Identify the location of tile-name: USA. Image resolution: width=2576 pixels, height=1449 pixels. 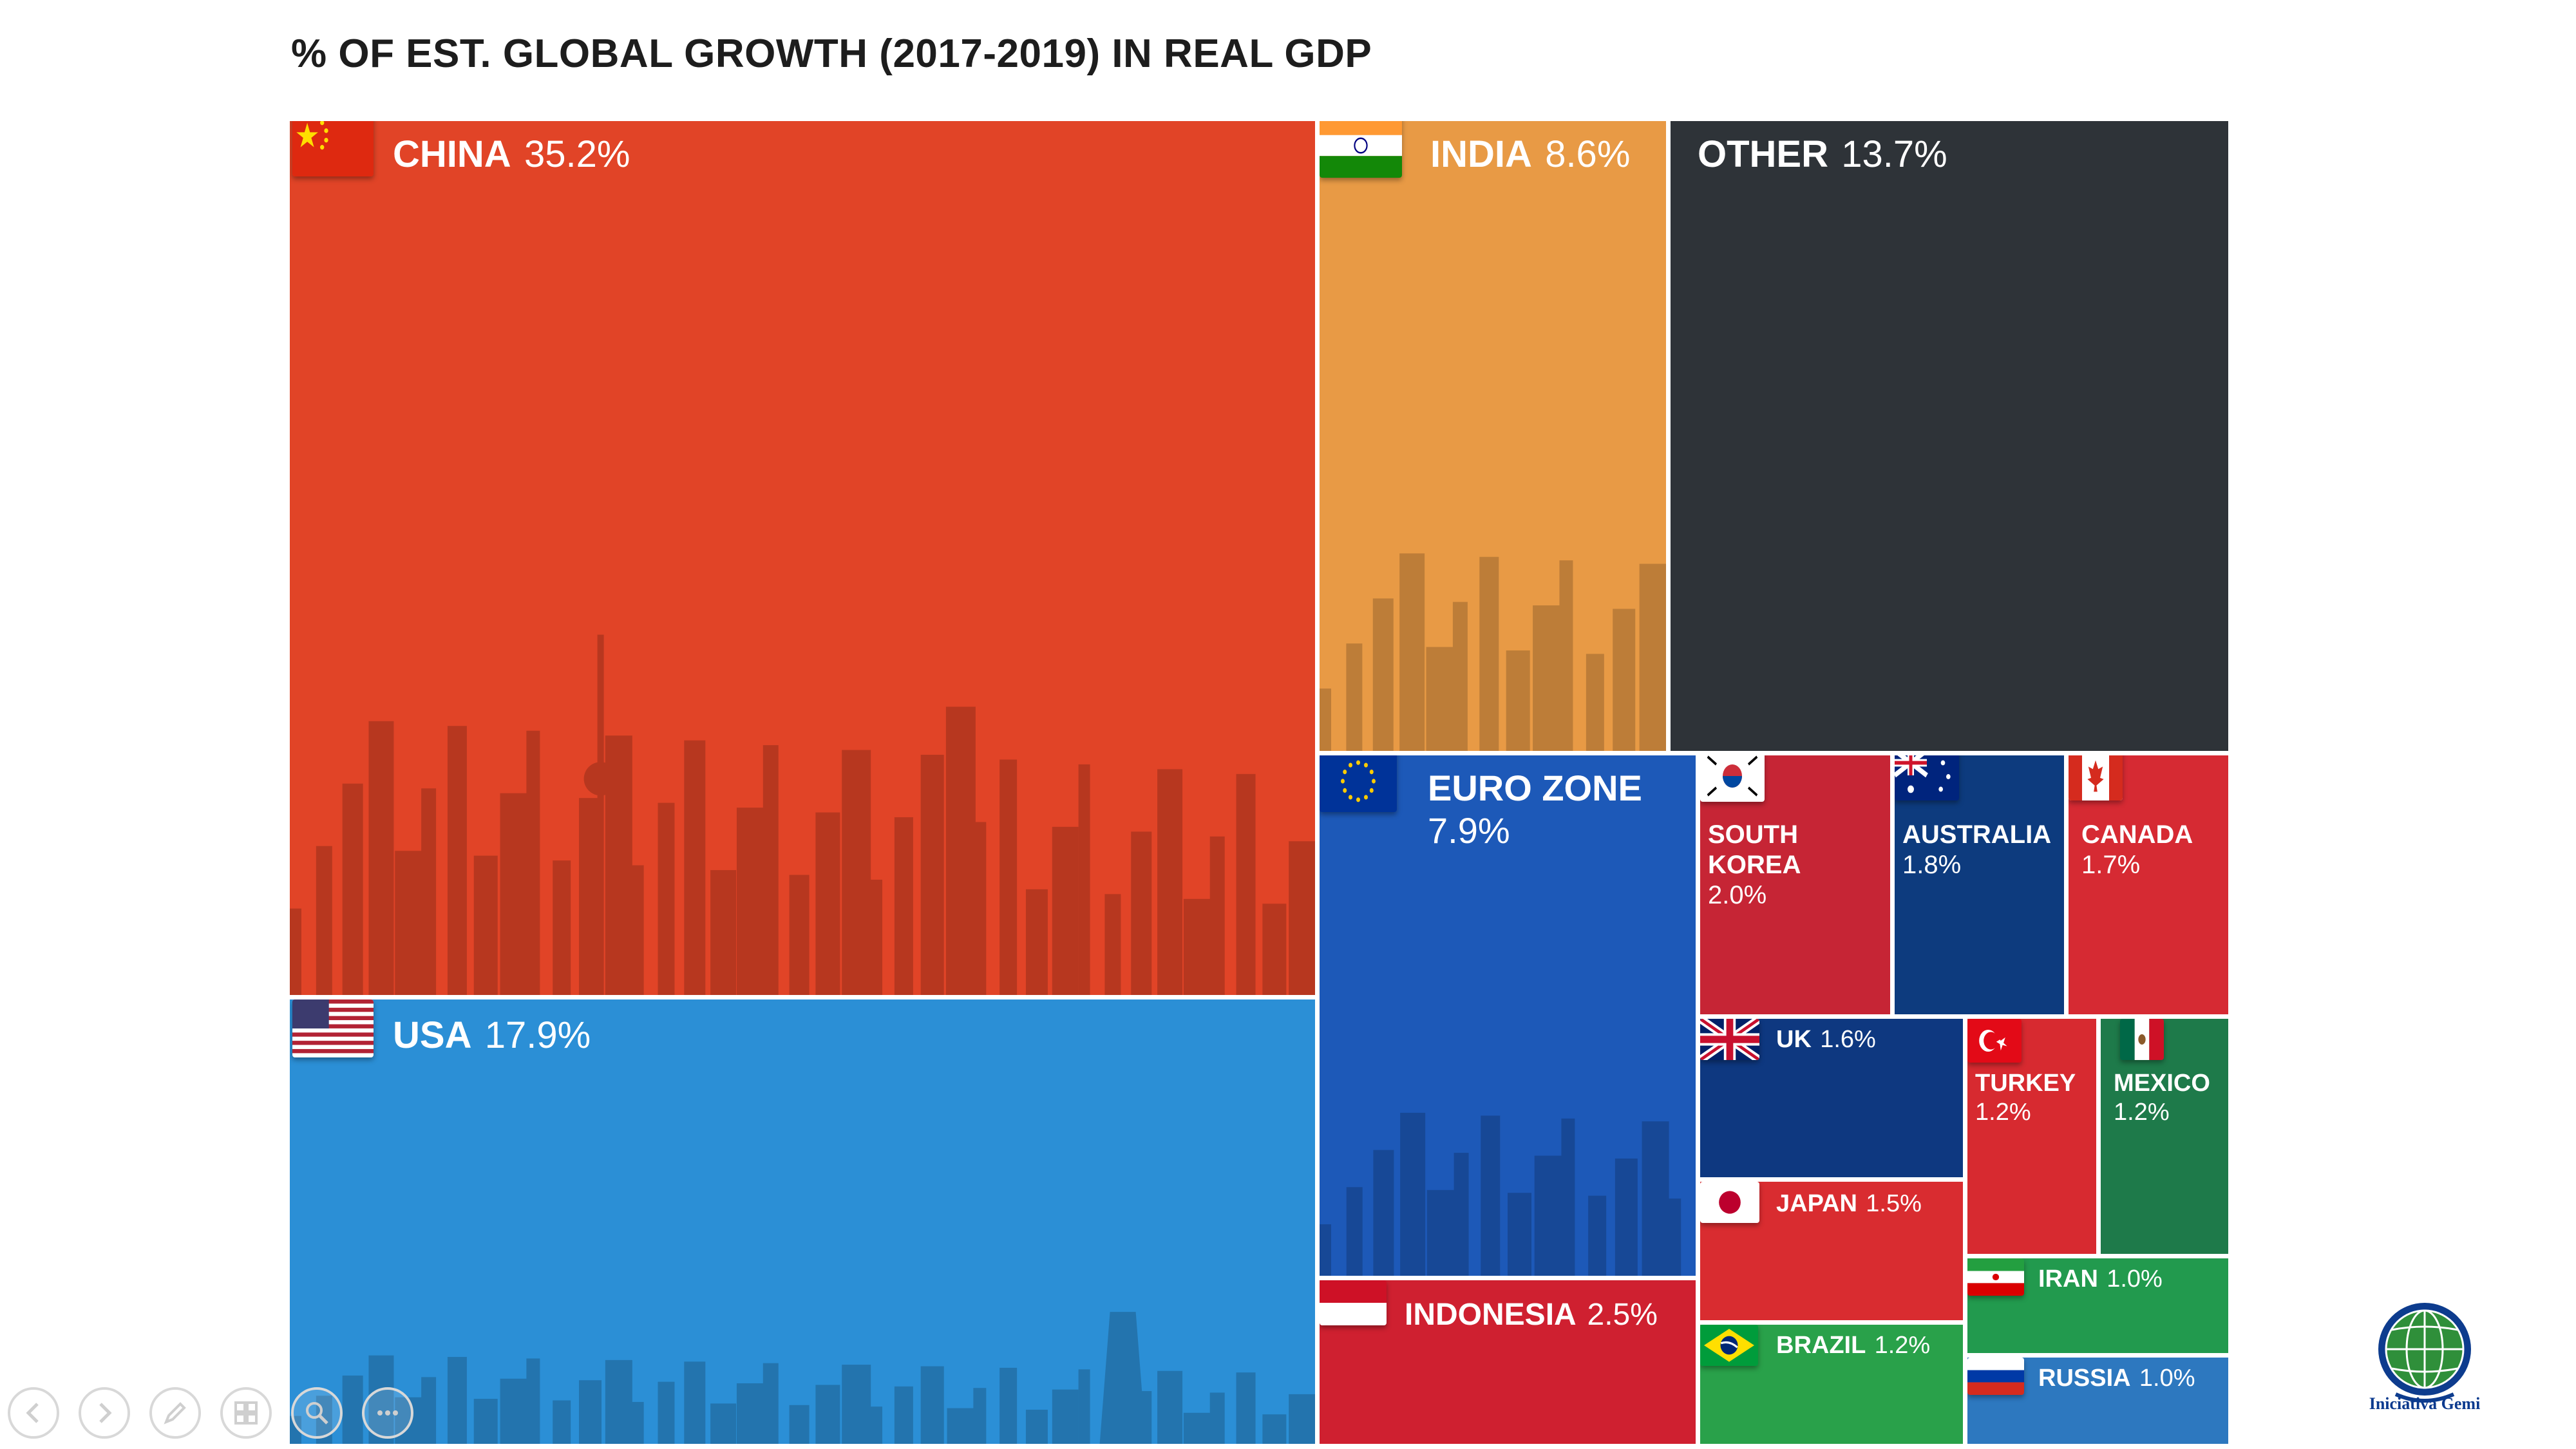
(432, 1035).